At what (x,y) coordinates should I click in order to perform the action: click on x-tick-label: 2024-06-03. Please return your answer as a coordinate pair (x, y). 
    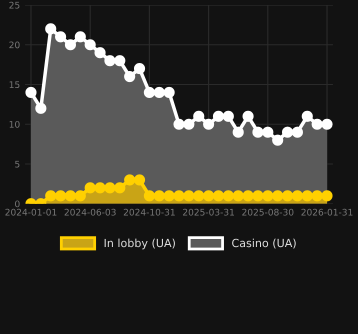
    Looking at the image, I should click on (90, 212).